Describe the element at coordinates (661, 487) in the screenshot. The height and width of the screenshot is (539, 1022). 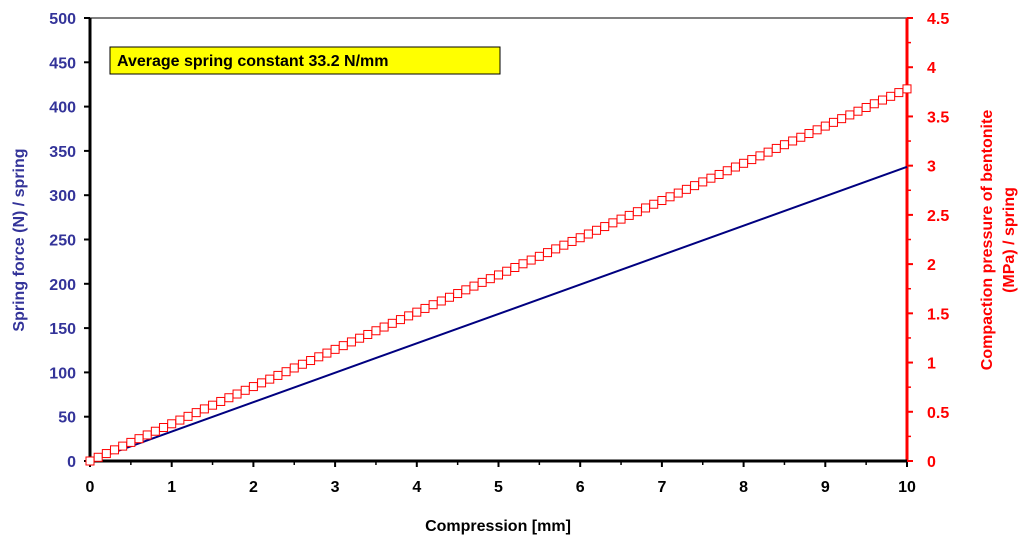
I see `x-tick-label: 7` at that location.